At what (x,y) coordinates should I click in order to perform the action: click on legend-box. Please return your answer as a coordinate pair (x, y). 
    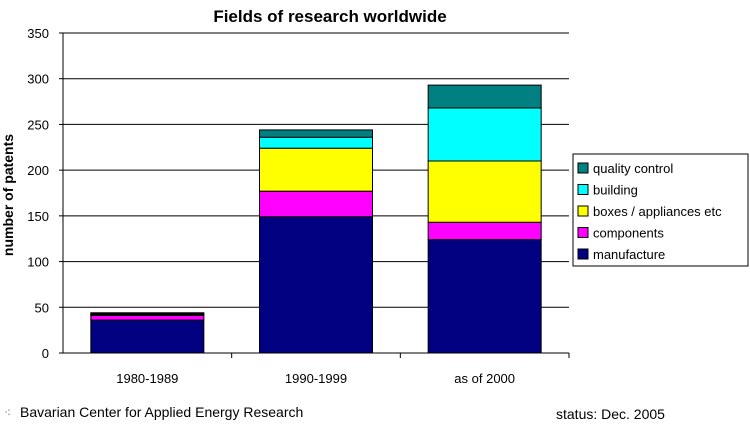
    Looking at the image, I should click on (660, 210).